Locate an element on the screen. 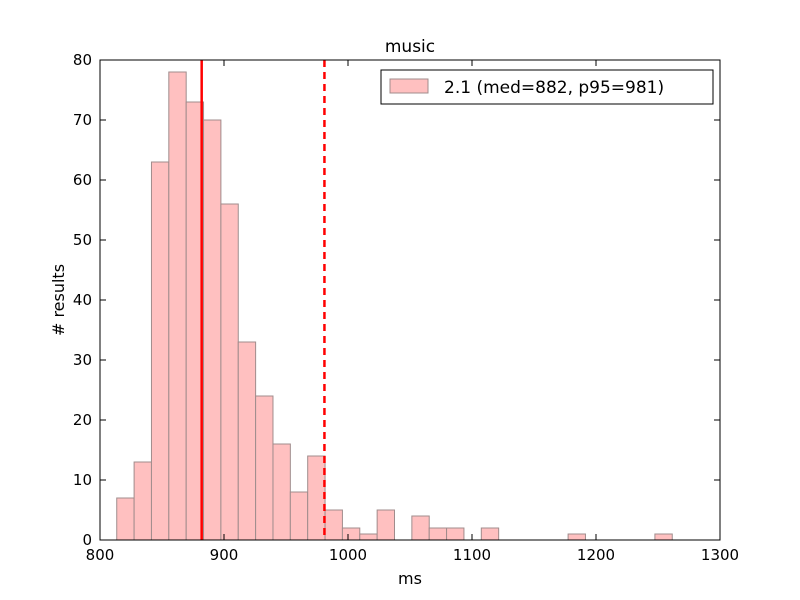 This screenshot has width=800, height=600. y-tick-label: 40 is located at coordinates (82, 300).